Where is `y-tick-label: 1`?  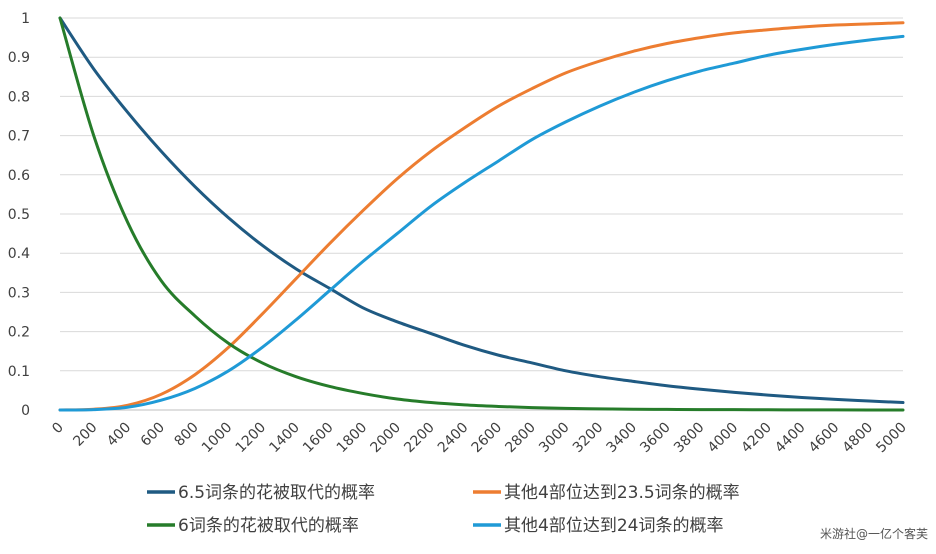
y-tick-label: 1 is located at coordinates (25, 19).